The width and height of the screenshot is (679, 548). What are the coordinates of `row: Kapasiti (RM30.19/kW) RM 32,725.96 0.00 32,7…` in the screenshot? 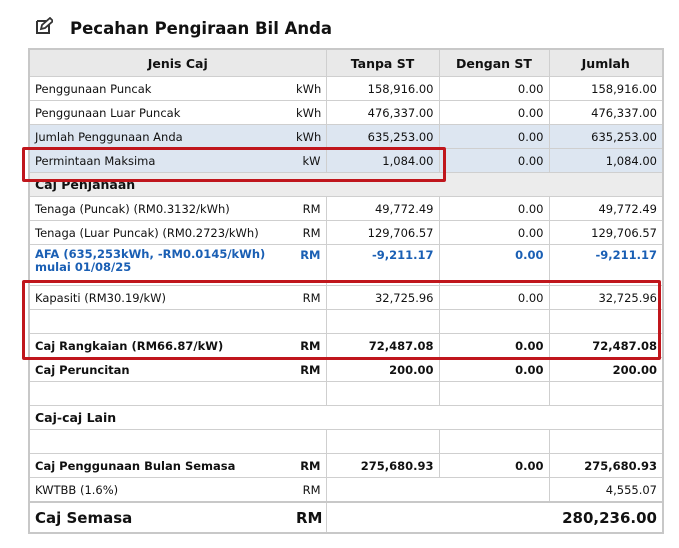 It's located at (346, 297).